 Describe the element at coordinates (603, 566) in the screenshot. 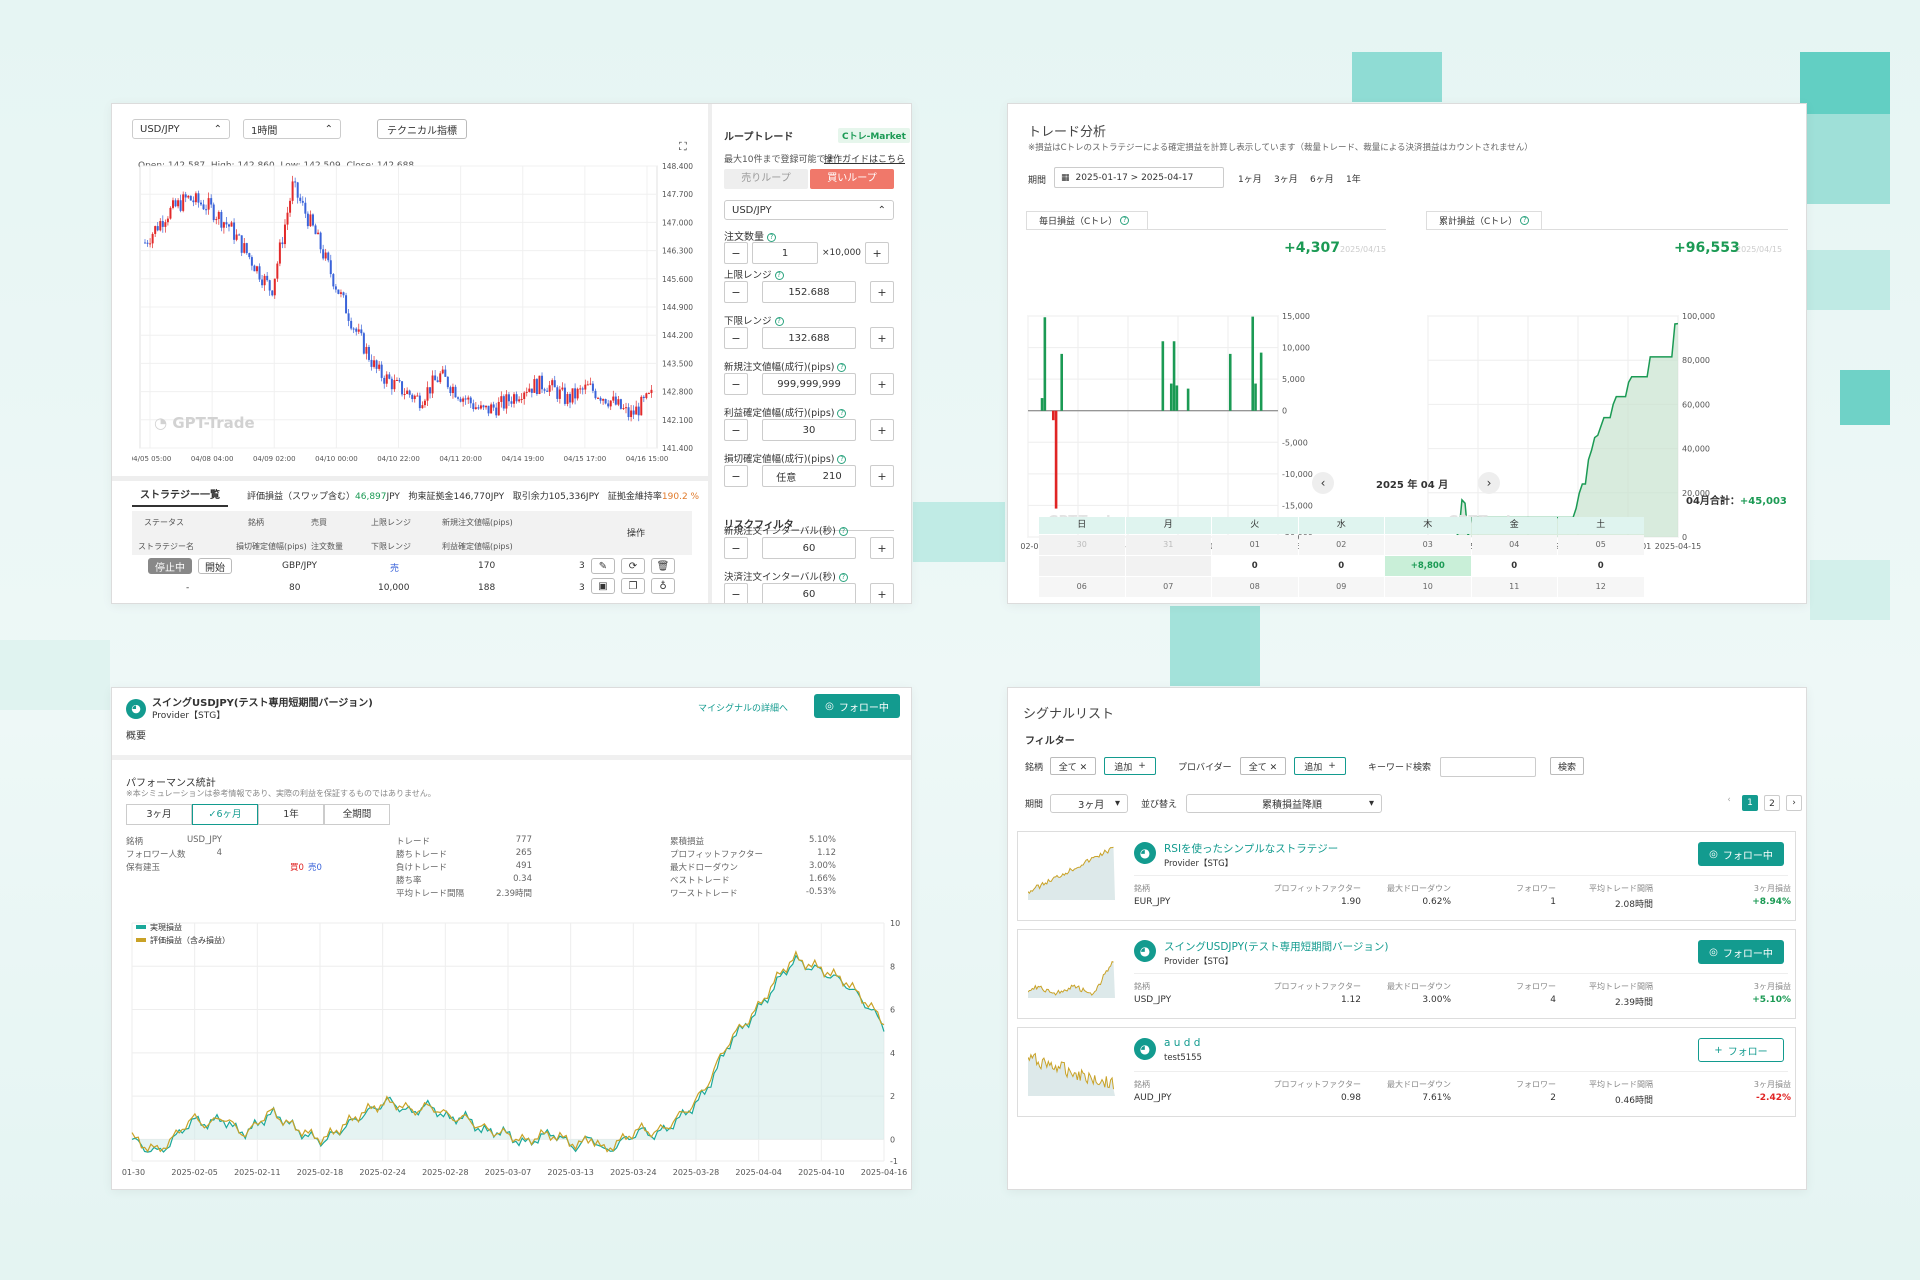

I see `edit-button: ✎` at that location.